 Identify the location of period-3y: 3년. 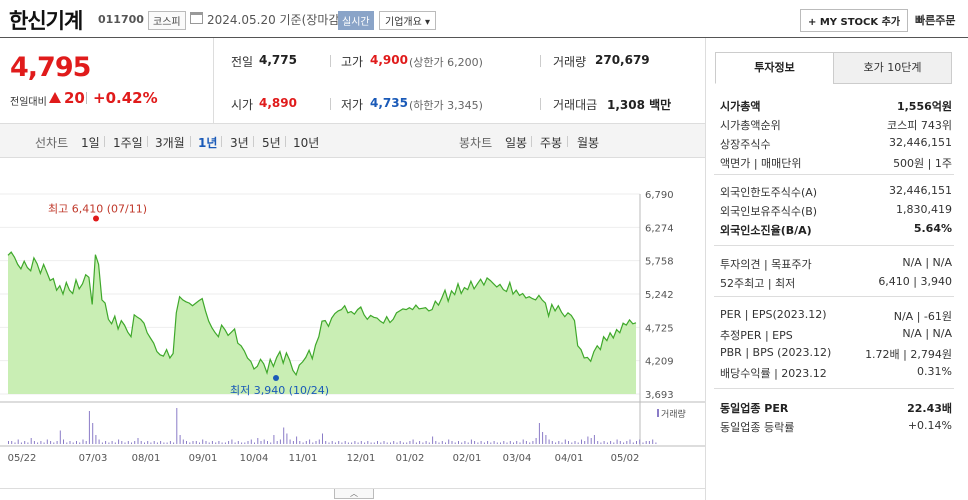
(239, 143).